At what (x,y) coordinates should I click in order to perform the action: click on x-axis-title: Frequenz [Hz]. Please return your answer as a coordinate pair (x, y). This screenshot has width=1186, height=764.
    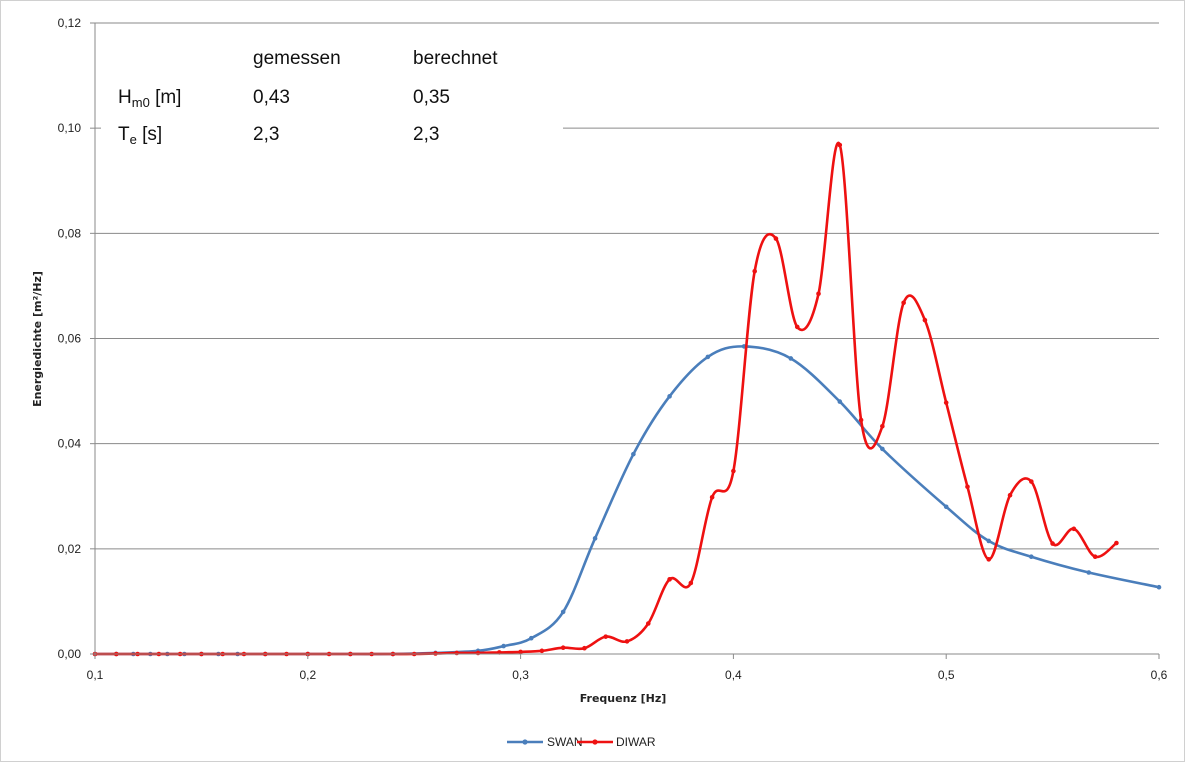
    Looking at the image, I should click on (623, 698).